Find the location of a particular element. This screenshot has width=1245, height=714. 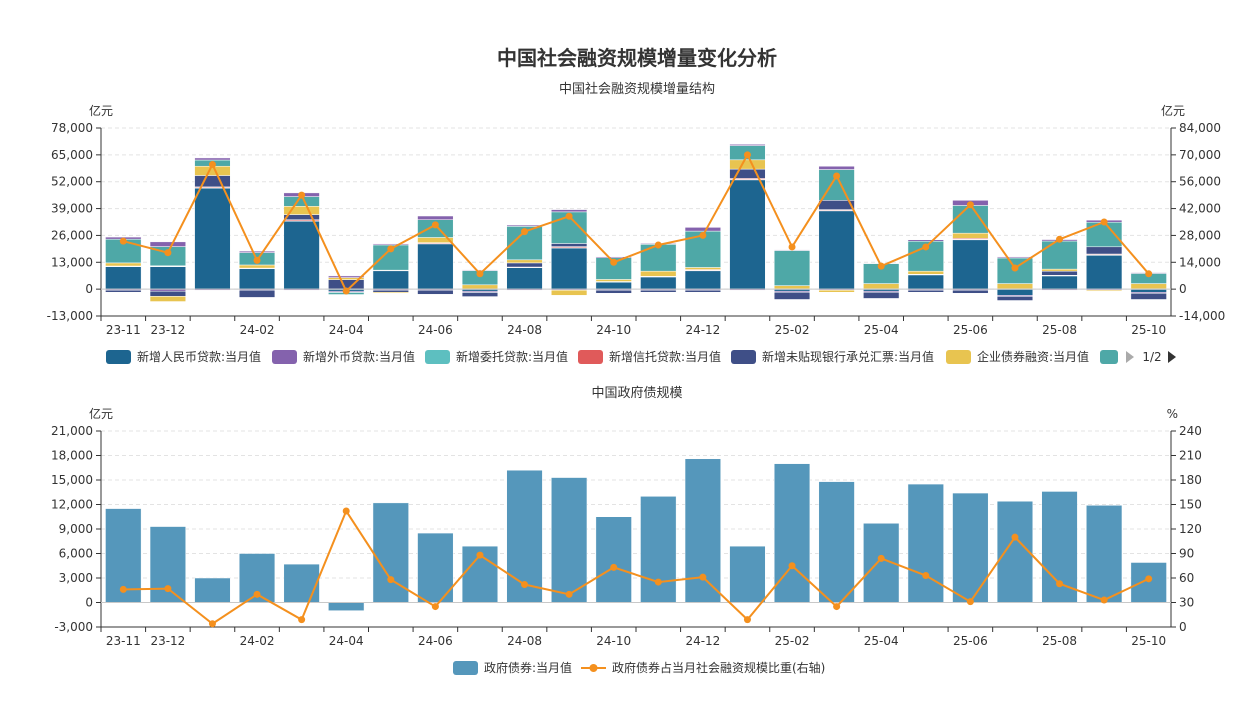

legend-label: 新增信托贷款:当月值 is located at coordinates (665, 356).